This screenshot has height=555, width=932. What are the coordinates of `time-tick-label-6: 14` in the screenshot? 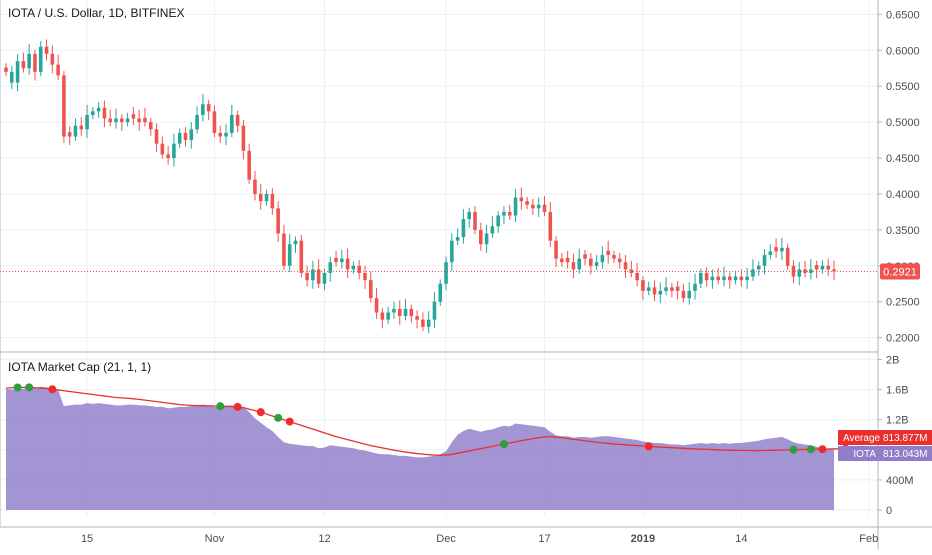 It's located at (741, 539).